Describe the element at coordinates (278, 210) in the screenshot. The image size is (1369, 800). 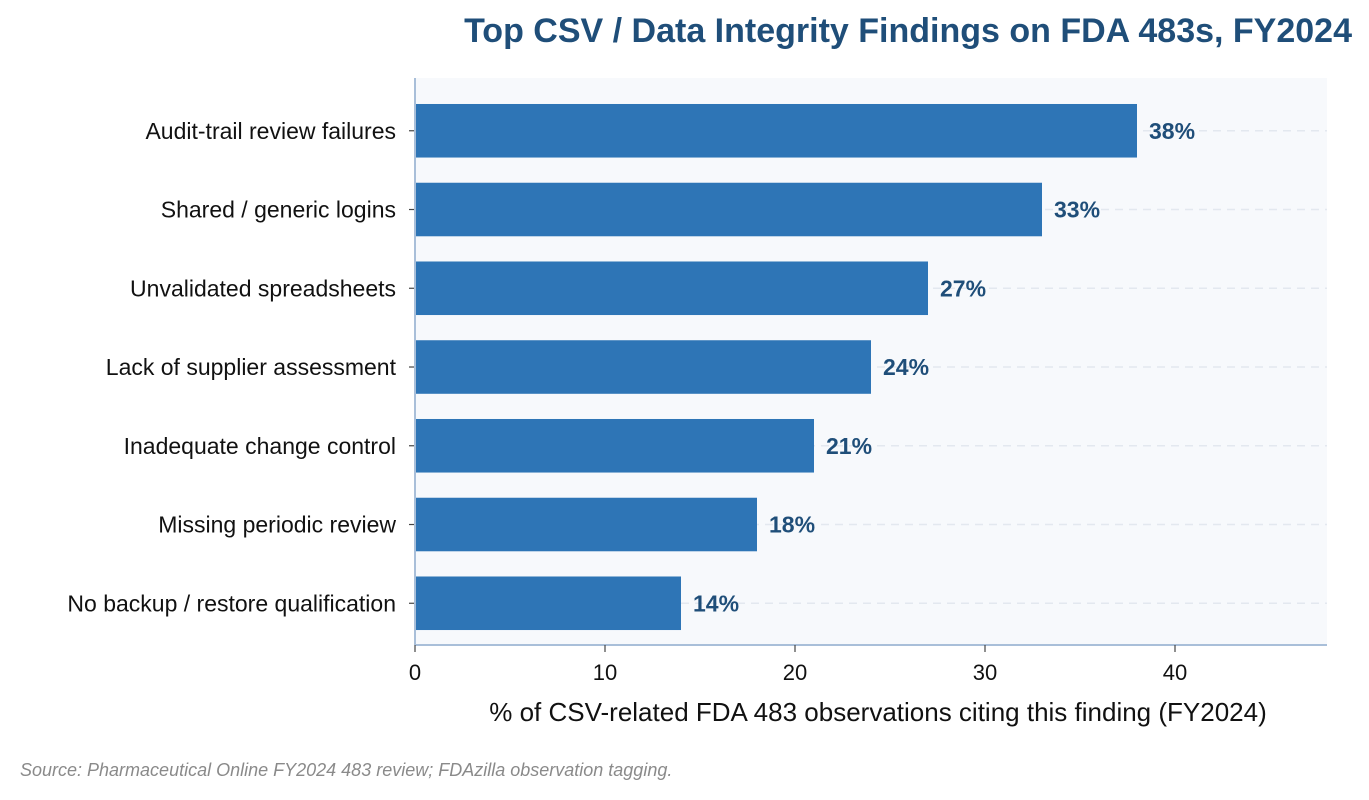
I see `category-label: Shared / generic logins` at that location.